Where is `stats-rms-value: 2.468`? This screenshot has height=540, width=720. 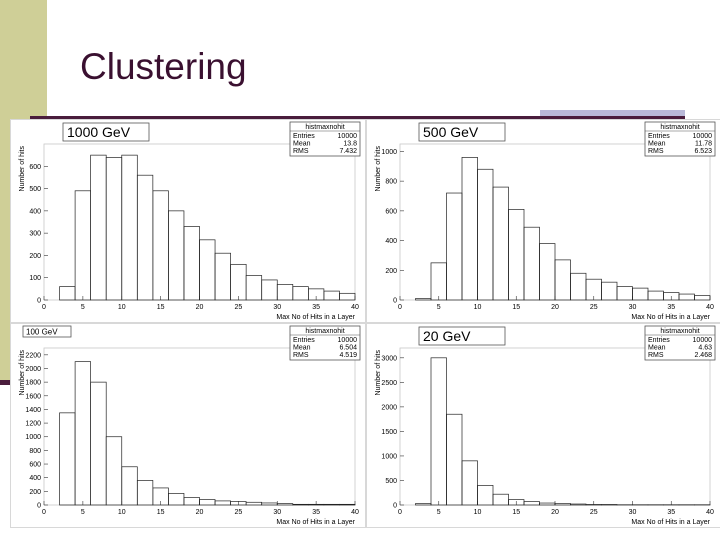
stats-rms-value: 2.468 is located at coordinates (703, 355).